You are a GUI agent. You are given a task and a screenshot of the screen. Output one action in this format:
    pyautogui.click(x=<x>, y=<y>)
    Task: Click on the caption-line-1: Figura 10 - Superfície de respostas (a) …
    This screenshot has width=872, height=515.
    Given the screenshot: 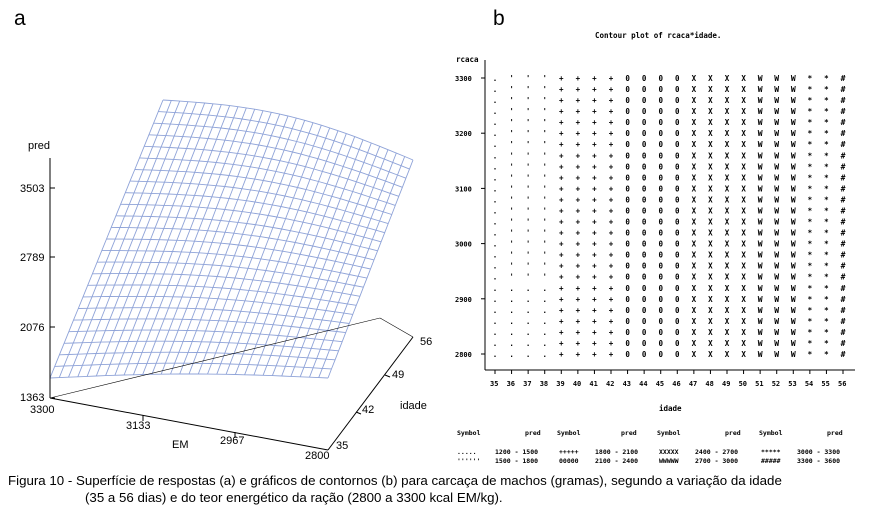 What is the action you would take?
    pyautogui.click(x=395, y=480)
    